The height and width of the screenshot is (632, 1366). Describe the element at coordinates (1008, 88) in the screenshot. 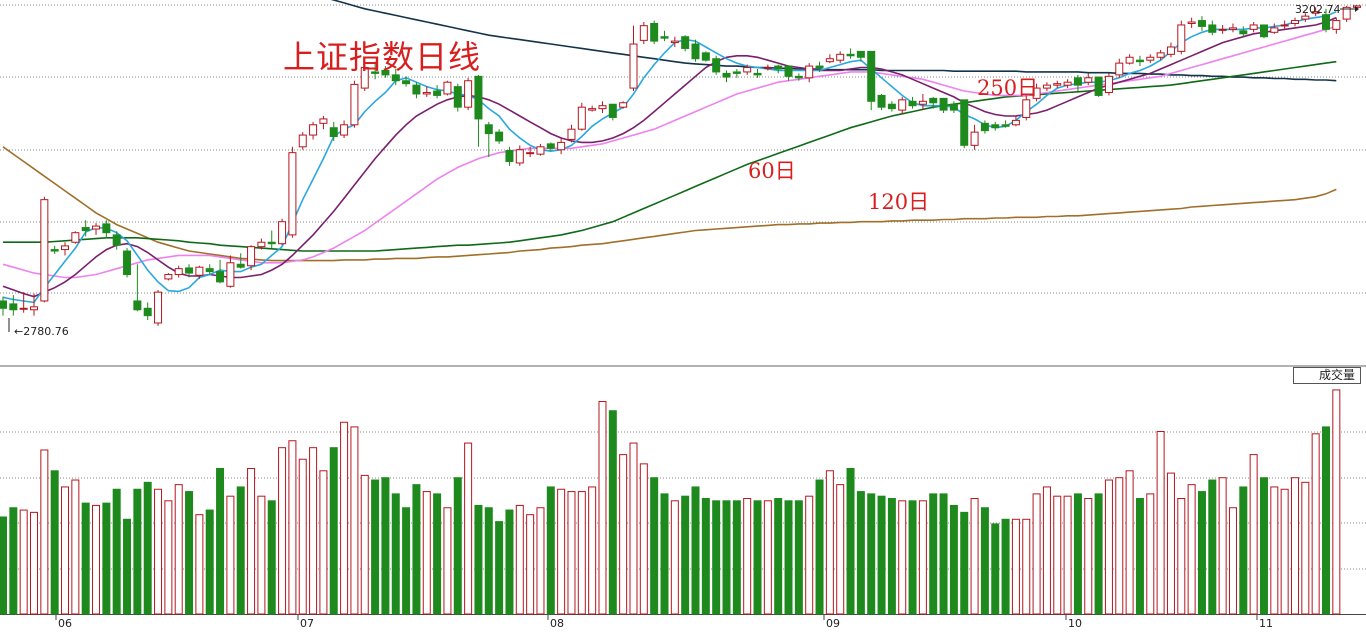

I see `ma250-label: 250日` at that location.